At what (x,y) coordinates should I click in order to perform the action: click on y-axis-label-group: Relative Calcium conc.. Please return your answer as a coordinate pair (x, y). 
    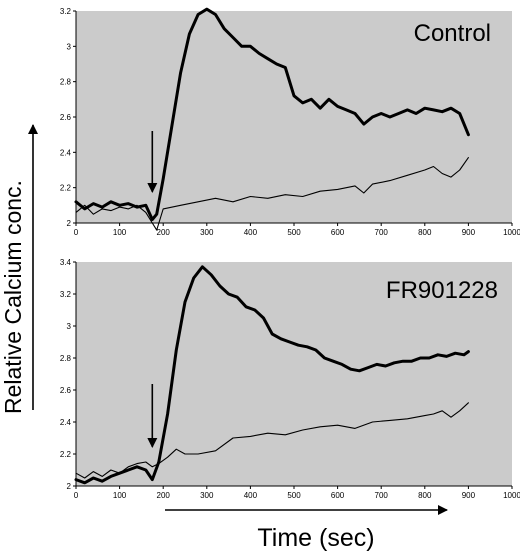
    Looking at the image, I should click on (19, 269).